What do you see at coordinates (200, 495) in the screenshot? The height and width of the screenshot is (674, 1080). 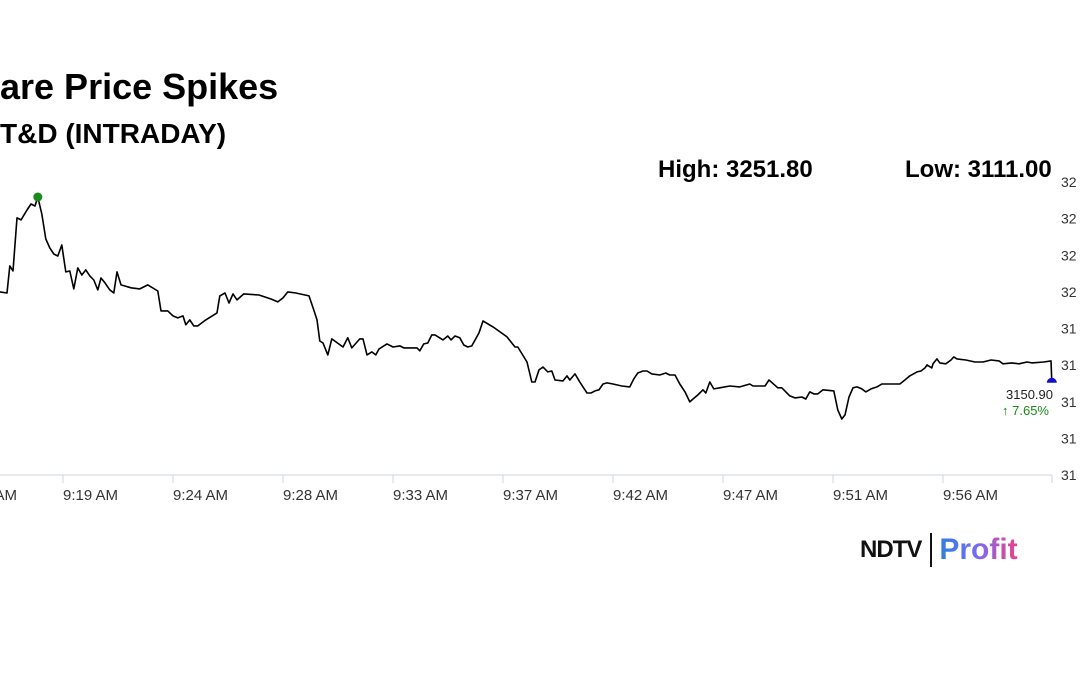 I see `x-tick-label: 9:24 AM` at bounding box center [200, 495].